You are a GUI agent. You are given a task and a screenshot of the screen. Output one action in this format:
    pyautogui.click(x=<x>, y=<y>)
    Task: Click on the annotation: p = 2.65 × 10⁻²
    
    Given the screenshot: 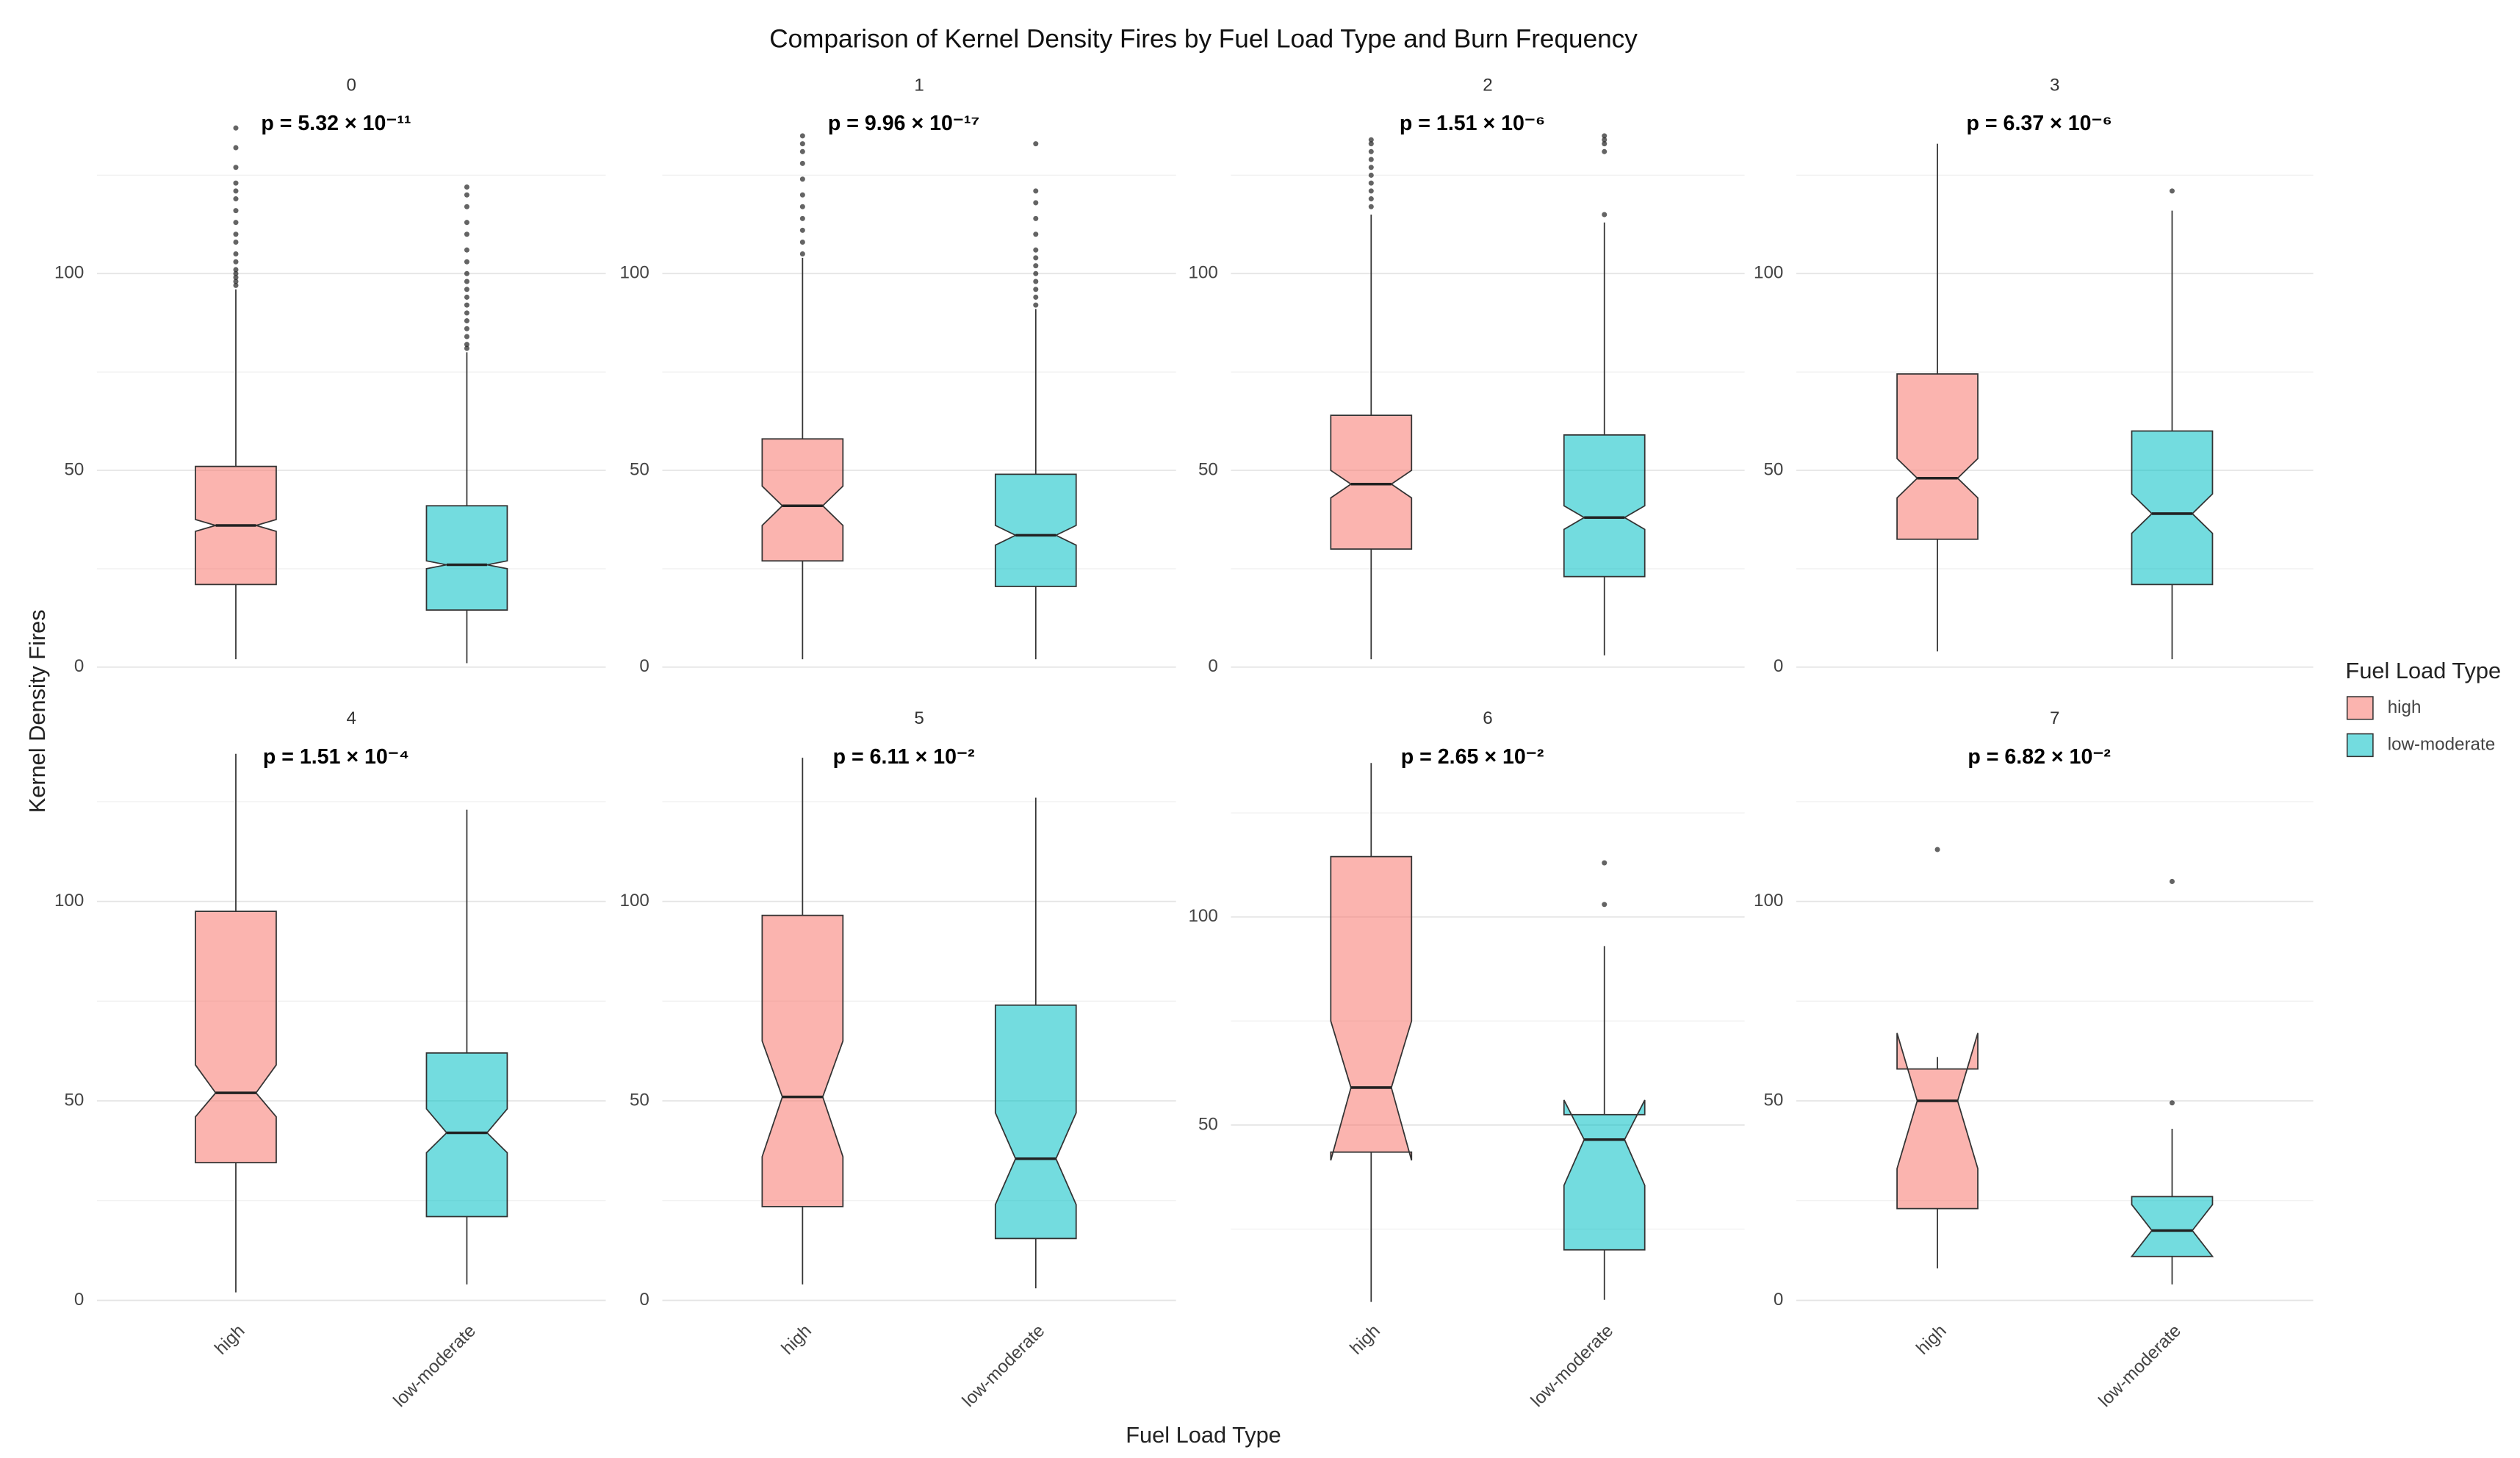 What is the action you would take?
    pyautogui.click(x=1472, y=757)
    